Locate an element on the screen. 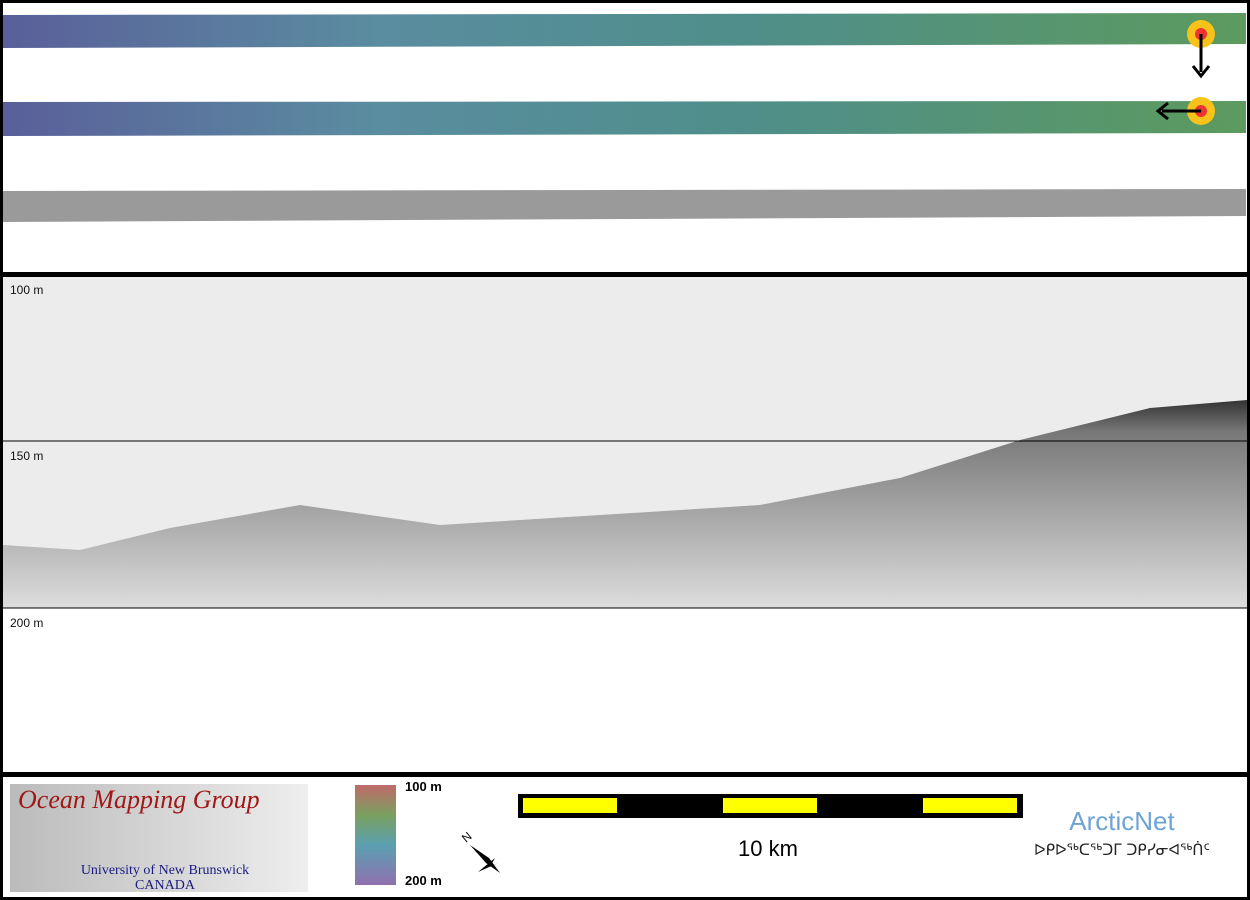  depth-label: 100 m is located at coordinates (26, 290).